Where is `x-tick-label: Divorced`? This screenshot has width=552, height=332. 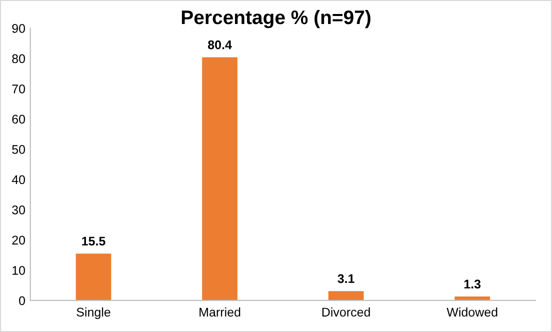 x-tick-label: Divorced is located at coordinates (346, 312).